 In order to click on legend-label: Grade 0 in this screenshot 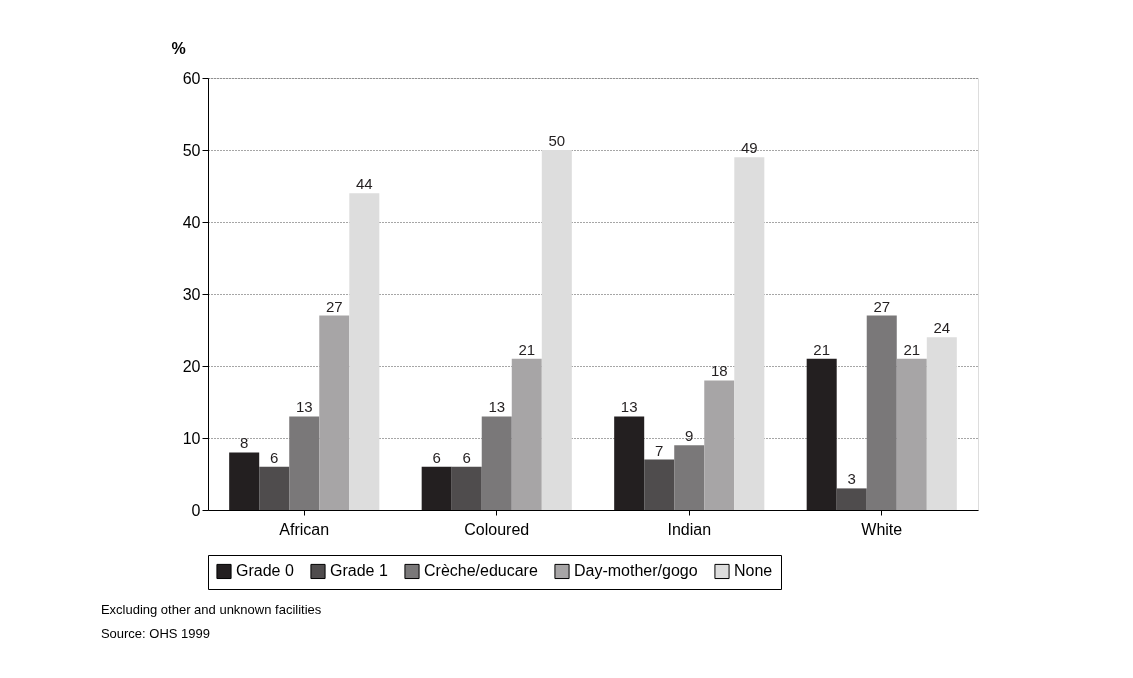, I will do `click(265, 571)`.